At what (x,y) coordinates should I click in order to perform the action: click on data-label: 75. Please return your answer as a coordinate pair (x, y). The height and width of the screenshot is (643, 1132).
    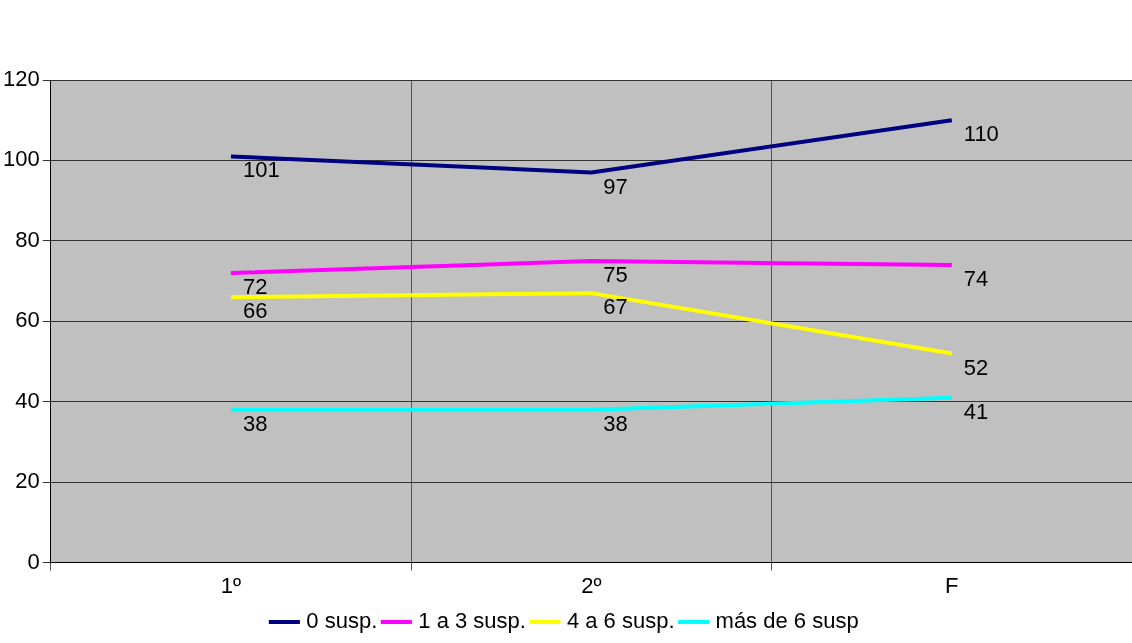
    Looking at the image, I should click on (615, 275).